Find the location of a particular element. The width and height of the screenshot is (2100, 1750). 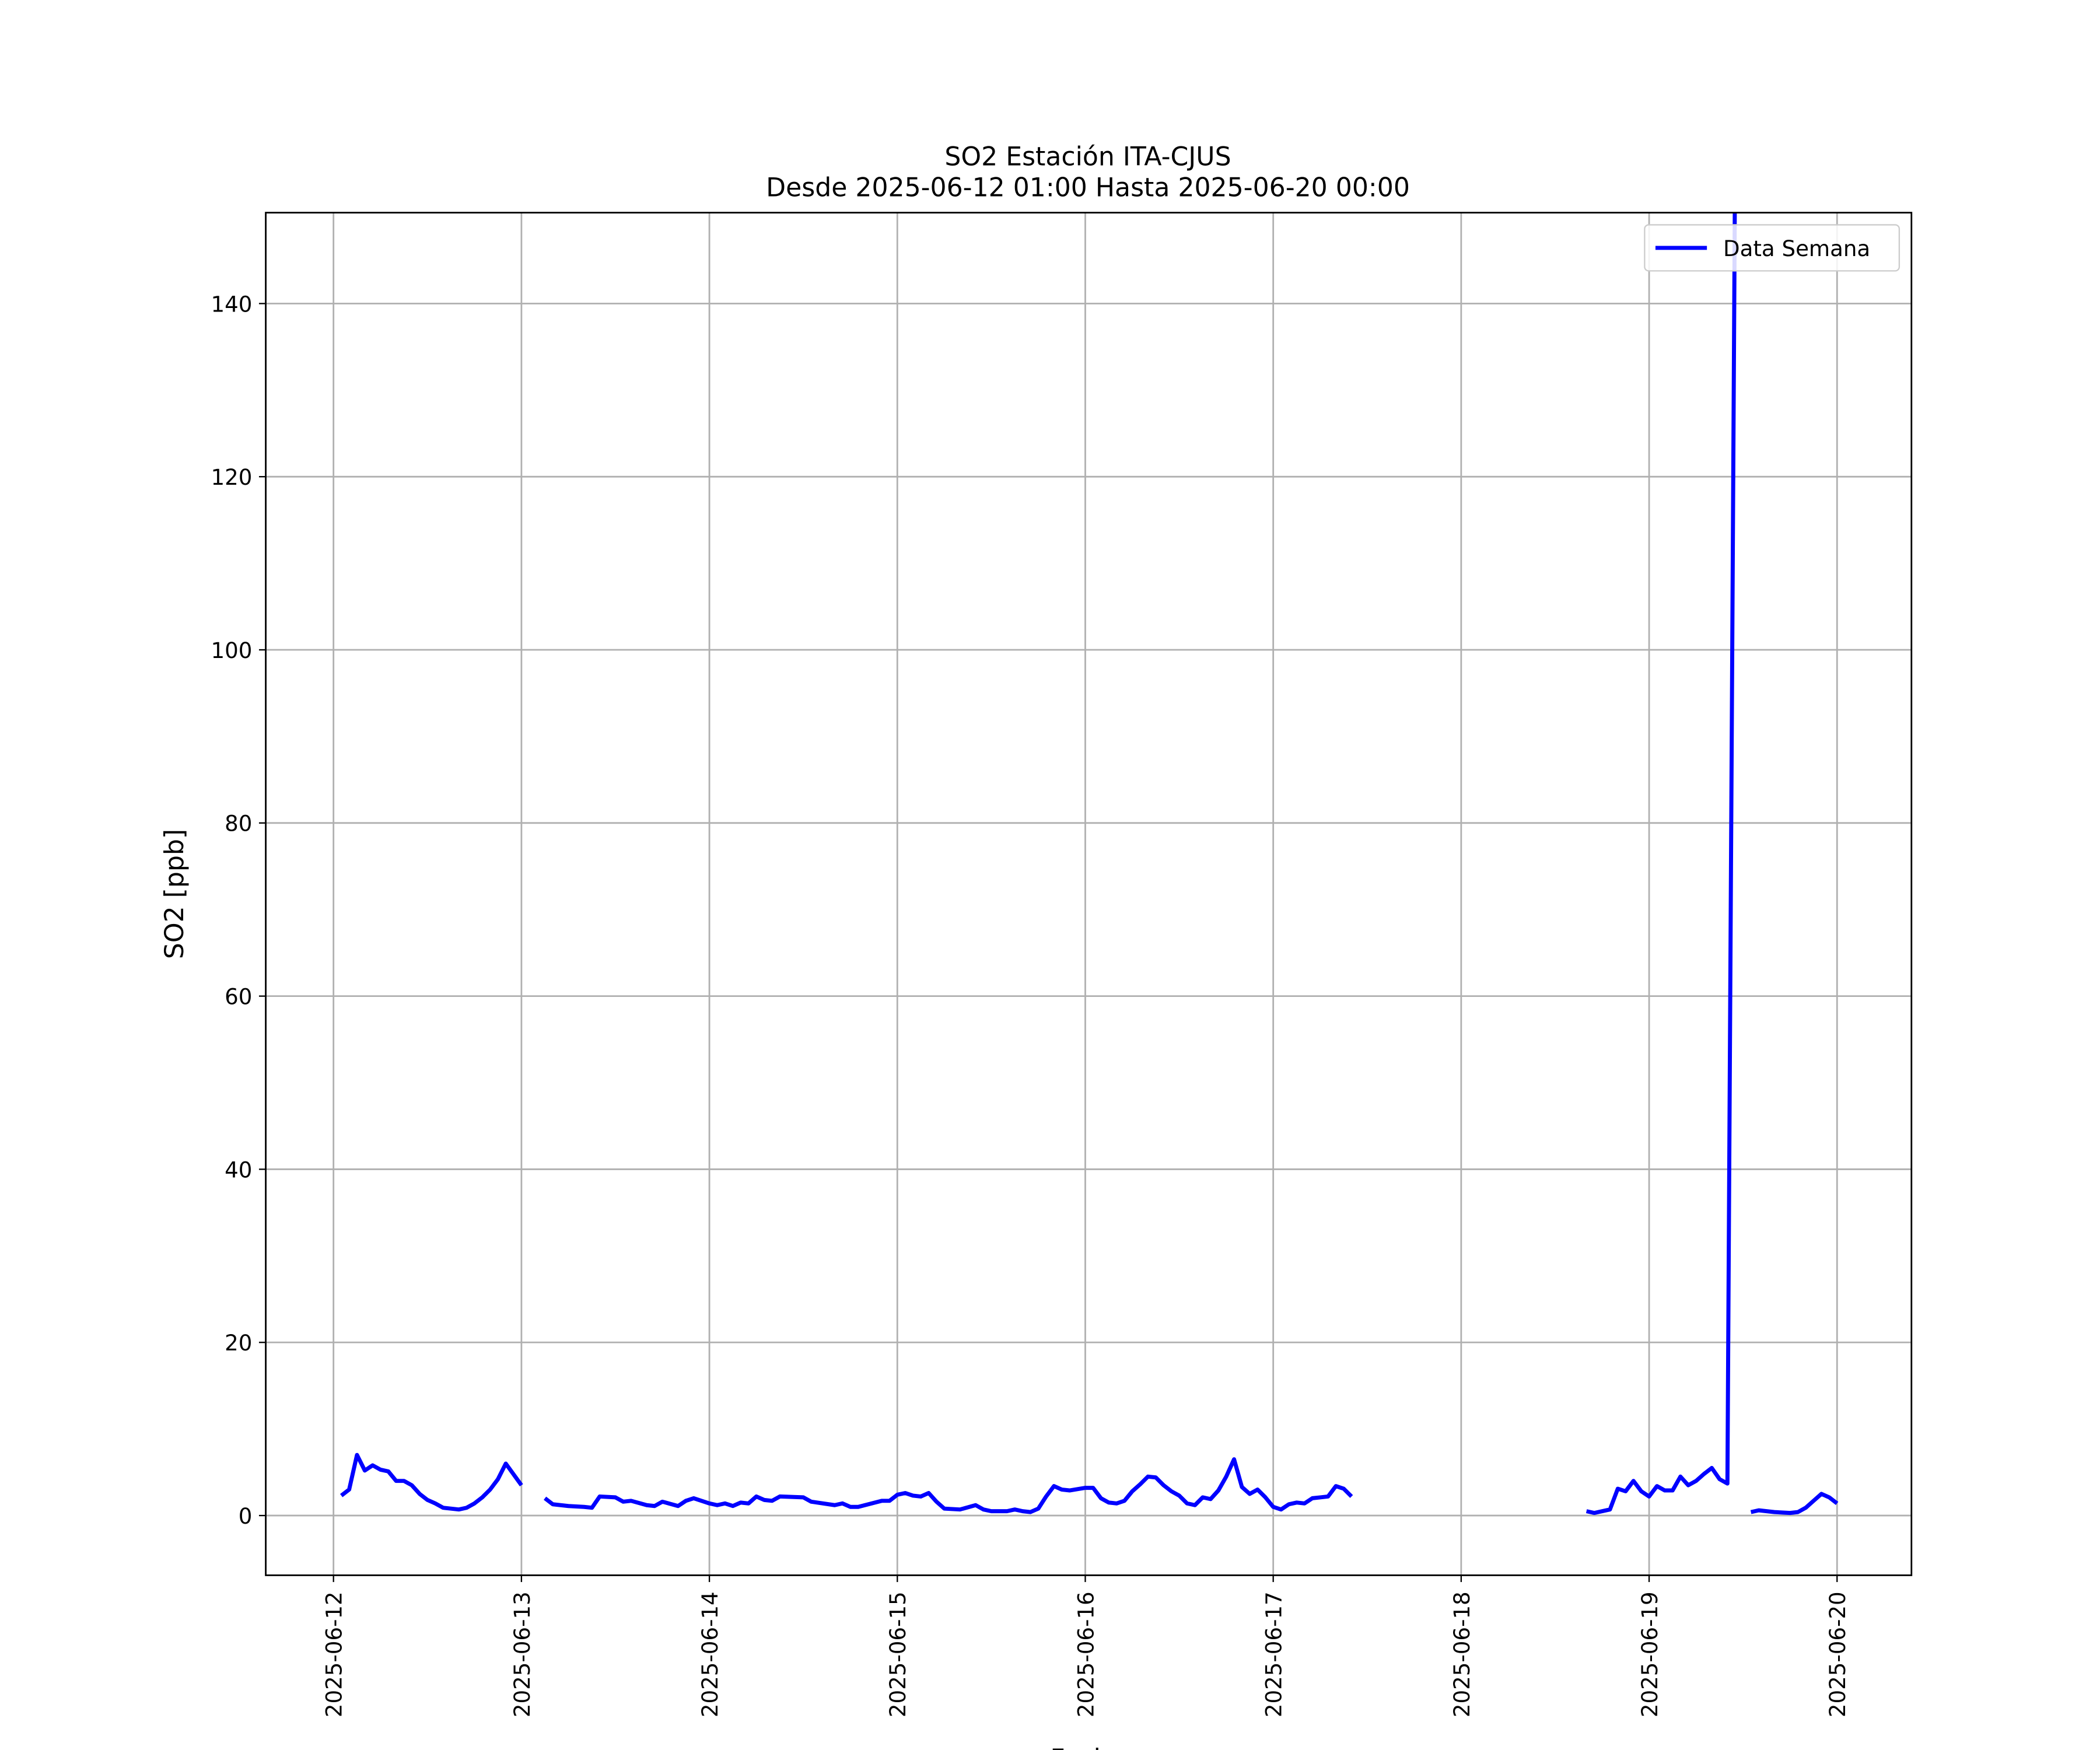

x-tick-label: 2025-06-20 is located at coordinates (1838, 1654).